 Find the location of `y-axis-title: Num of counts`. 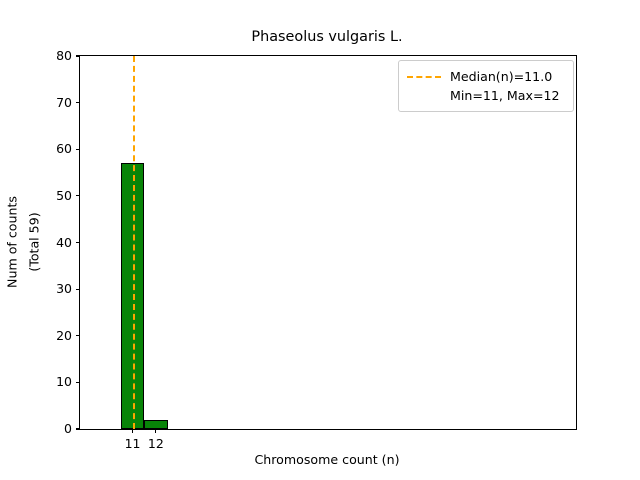

y-axis-title: Num of counts is located at coordinates (12, 241).